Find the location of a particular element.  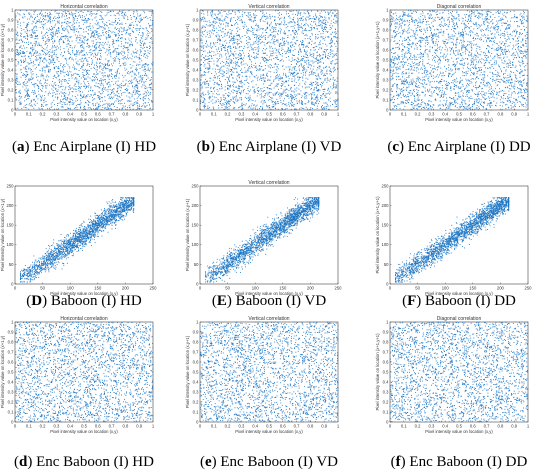

y-tick-label: 1 is located at coordinates (12, 9).